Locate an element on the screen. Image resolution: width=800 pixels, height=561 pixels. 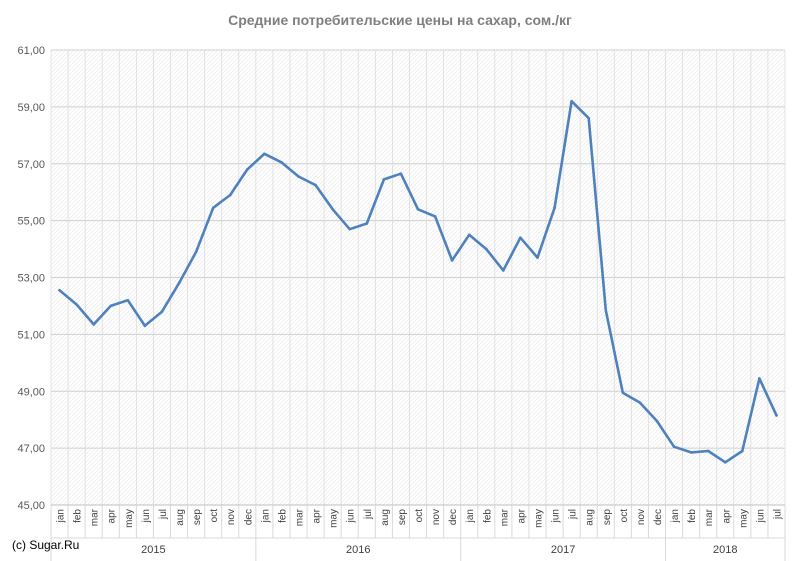
year-label: 2017 is located at coordinates (563, 550).